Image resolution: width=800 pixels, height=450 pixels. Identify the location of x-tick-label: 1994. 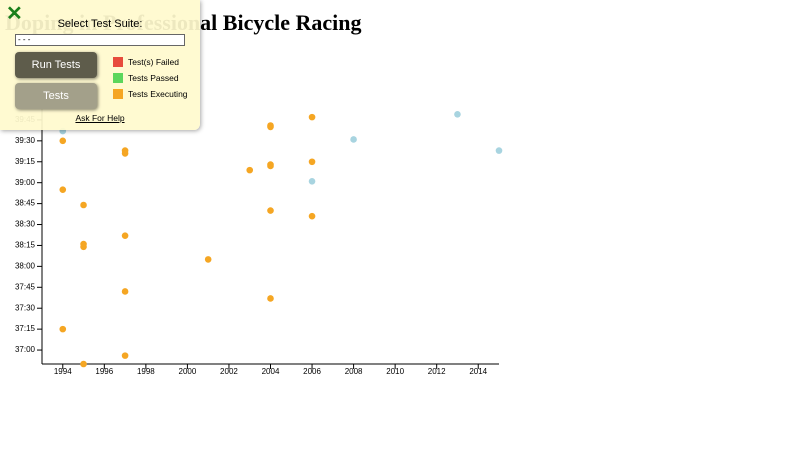
(63, 371).